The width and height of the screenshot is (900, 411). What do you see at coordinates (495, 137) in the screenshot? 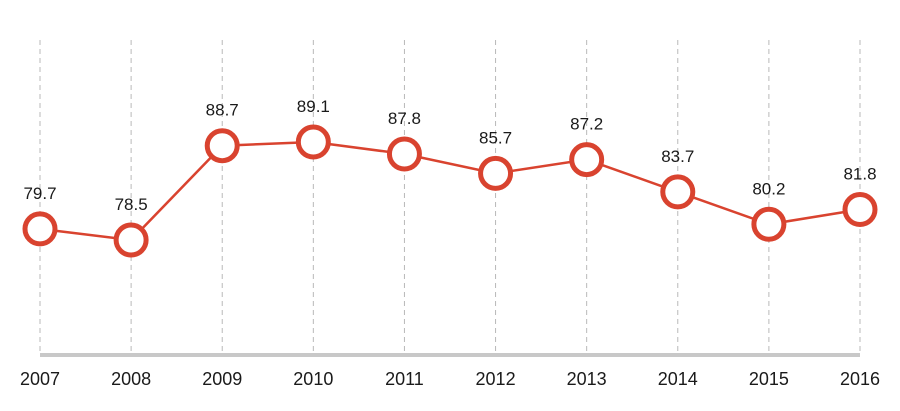
I see `data-label-2012: 85.7` at bounding box center [495, 137].